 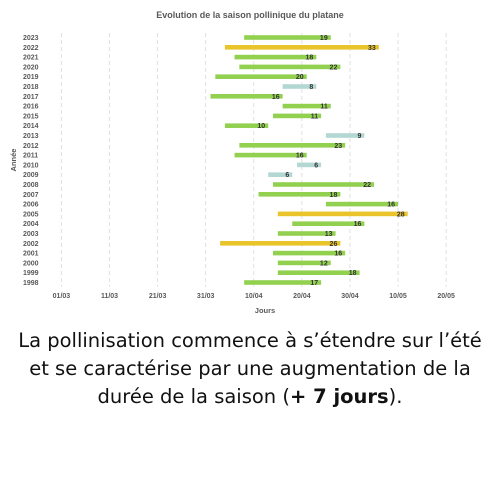 What do you see at coordinates (306, 233) in the screenshot?
I see `bar-2003` at bounding box center [306, 233].